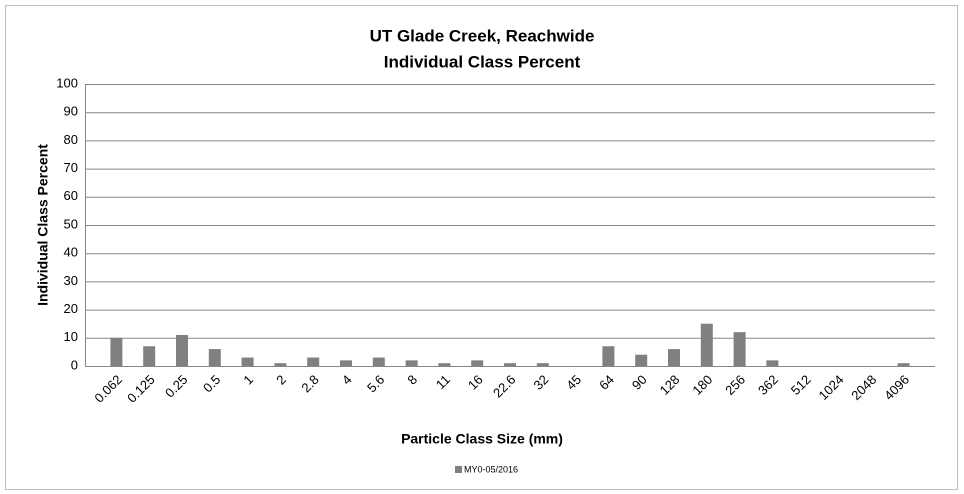 This screenshot has width=964, height=494. What do you see at coordinates (482, 61) in the screenshot?
I see `chart-subtitle: Individual Class Percent` at bounding box center [482, 61].